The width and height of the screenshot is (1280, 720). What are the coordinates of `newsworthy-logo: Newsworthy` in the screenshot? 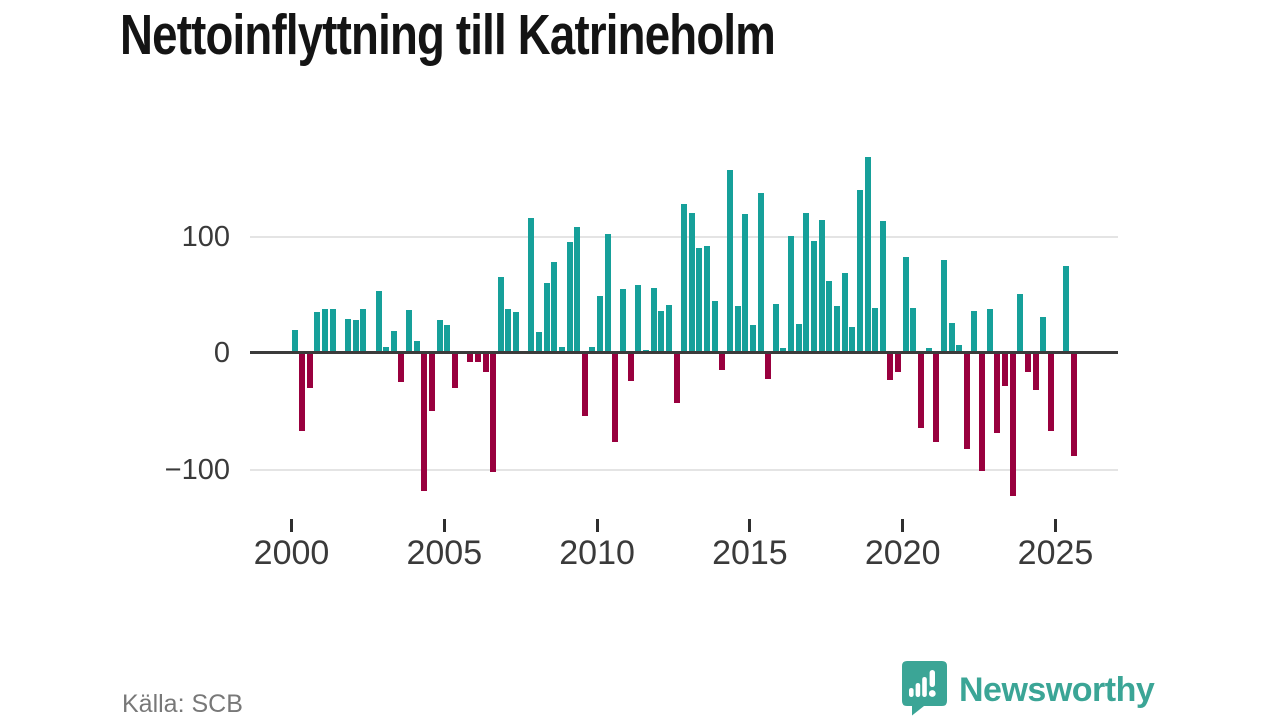 It's located at (1028, 690).